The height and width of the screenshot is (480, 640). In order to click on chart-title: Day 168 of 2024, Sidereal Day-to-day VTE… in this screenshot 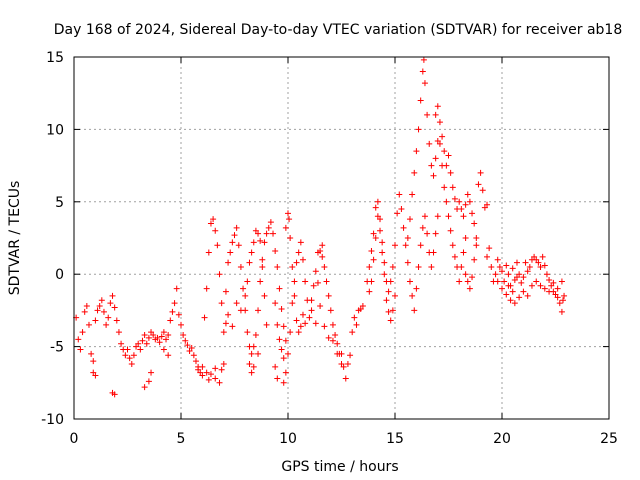, I will do `click(338, 30)`.